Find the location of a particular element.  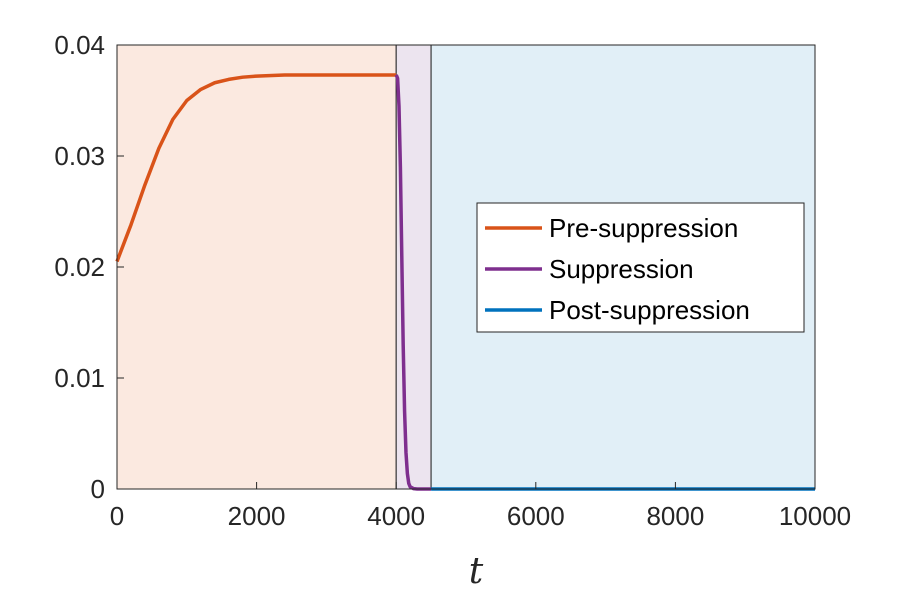

y-tick-label: 0.03 is located at coordinates (79, 156).